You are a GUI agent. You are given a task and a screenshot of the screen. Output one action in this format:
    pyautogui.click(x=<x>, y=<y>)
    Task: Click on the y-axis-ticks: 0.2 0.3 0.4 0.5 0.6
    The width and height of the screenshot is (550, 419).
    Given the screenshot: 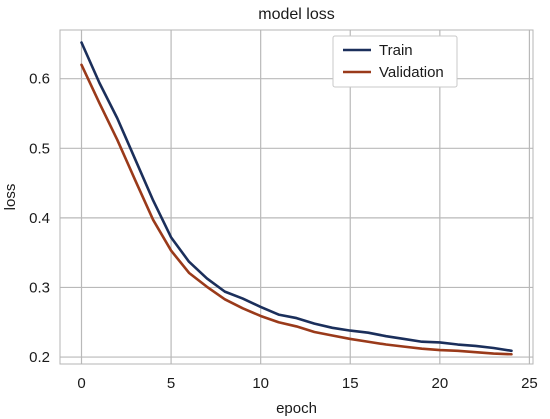 What is the action you would take?
    pyautogui.click(x=39, y=218)
    